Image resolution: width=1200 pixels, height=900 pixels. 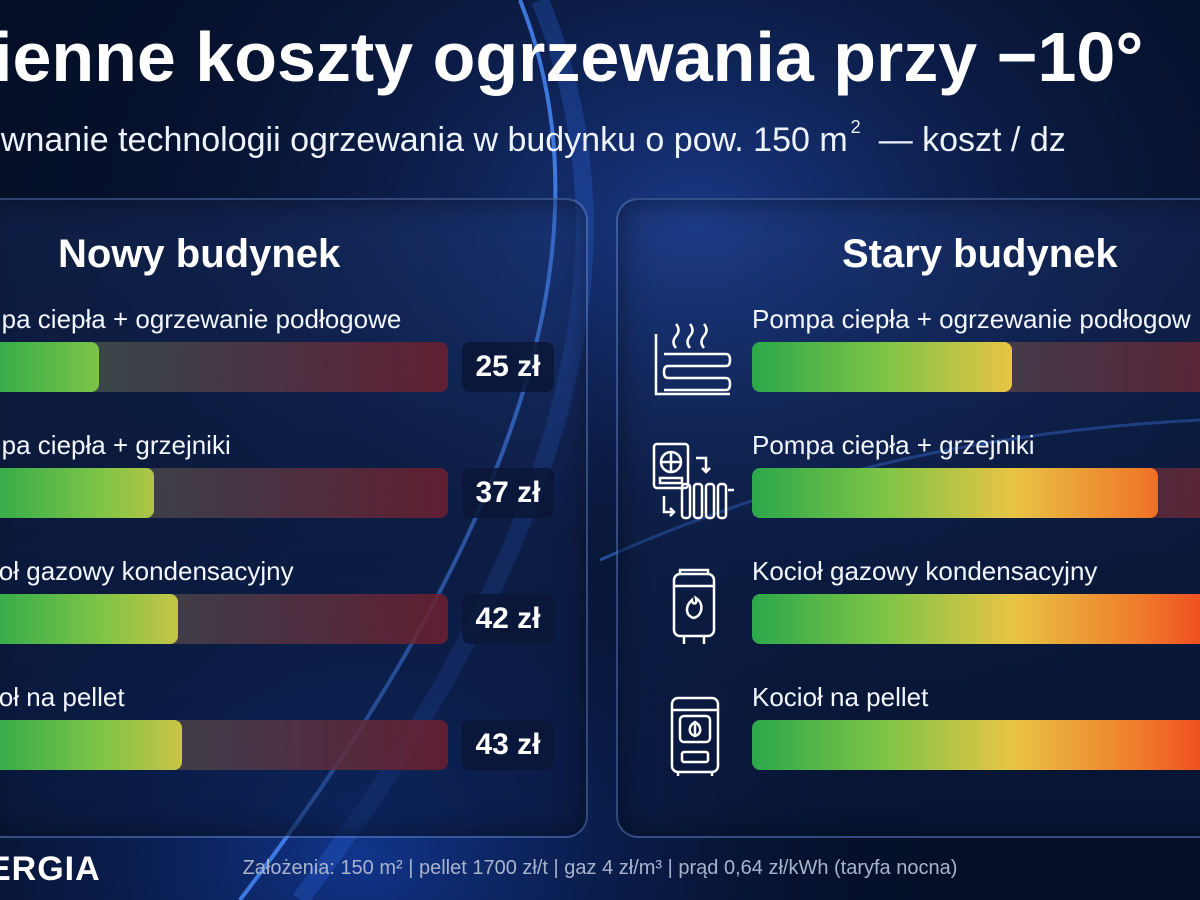 I want to click on new-building-bar-row: cioł na pellet 43 zł, so click(x=293, y=732).